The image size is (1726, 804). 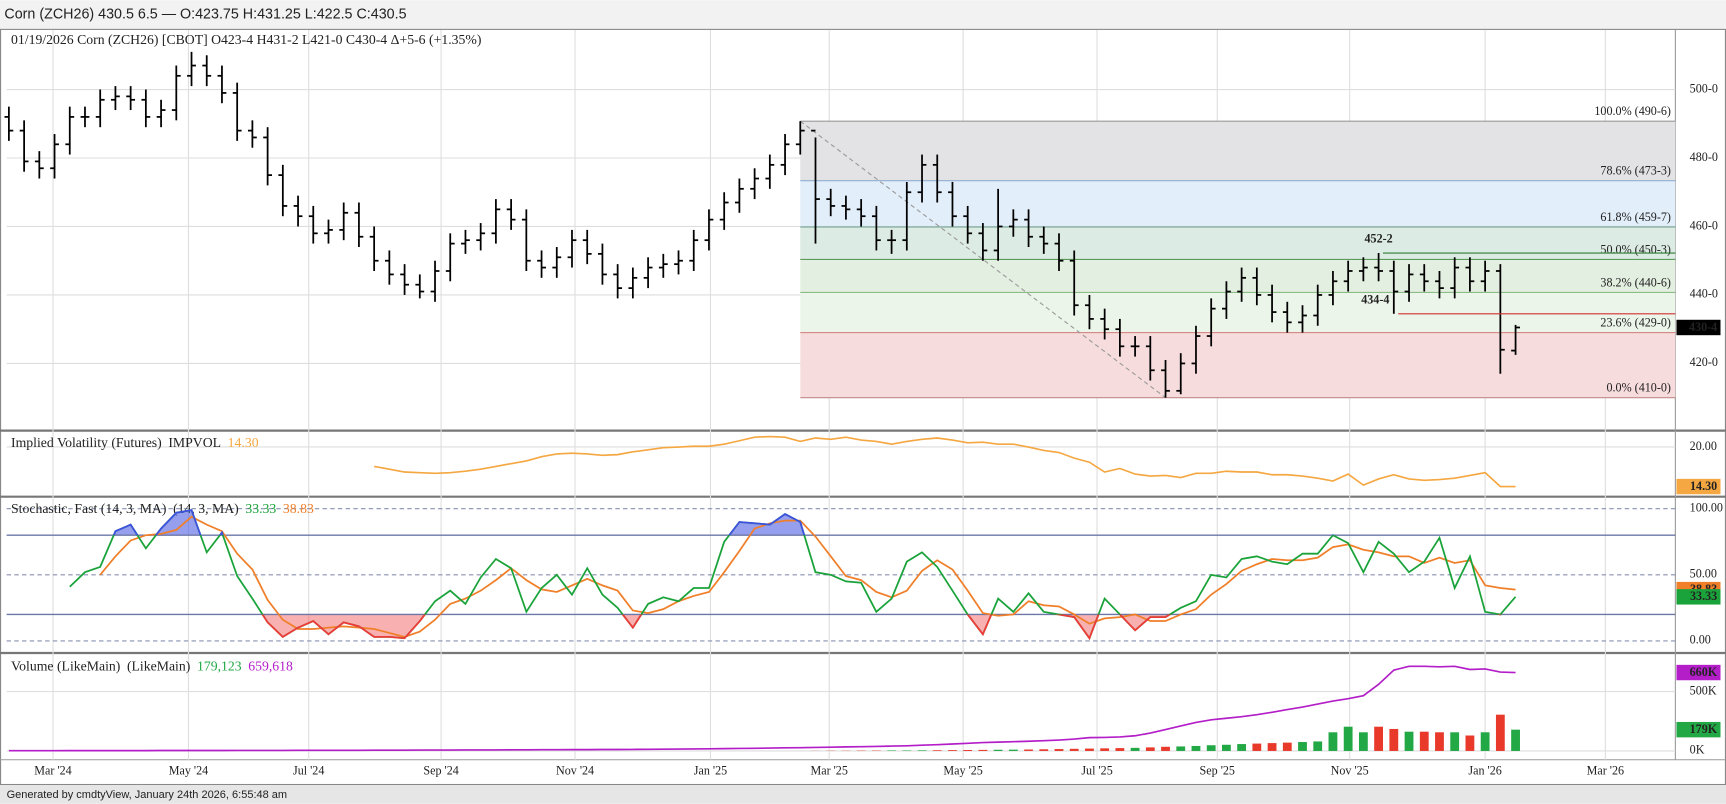 I want to click on x-tick-label: Mar '24, so click(x=52, y=771).